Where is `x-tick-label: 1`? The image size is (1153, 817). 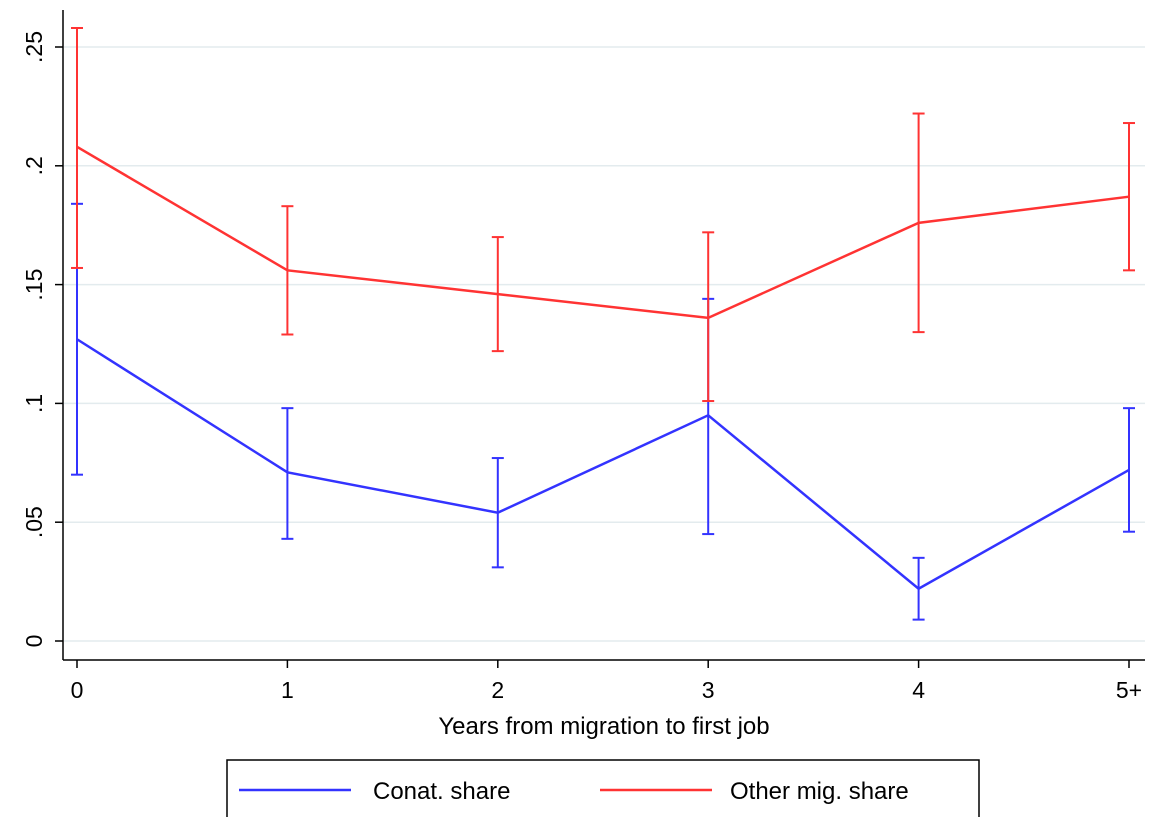
x-tick-label: 1 is located at coordinates (287, 690).